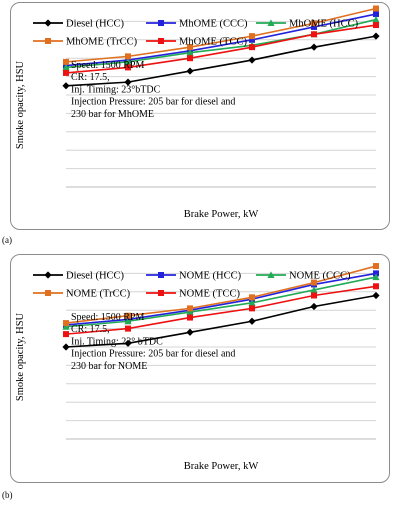  Describe the element at coordinates (210, 276) in the screenshot. I see `legend-label: NOME (HCC)` at that location.